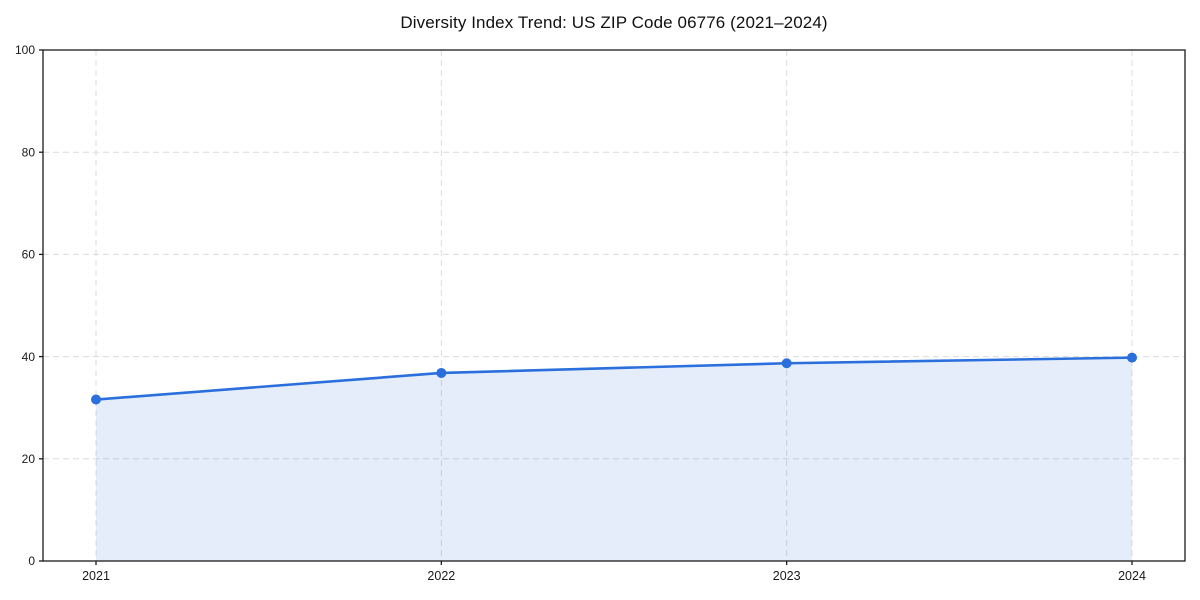 This screenshot has height=600, width=1200. I want to click on trend-line, so click(614, 378).